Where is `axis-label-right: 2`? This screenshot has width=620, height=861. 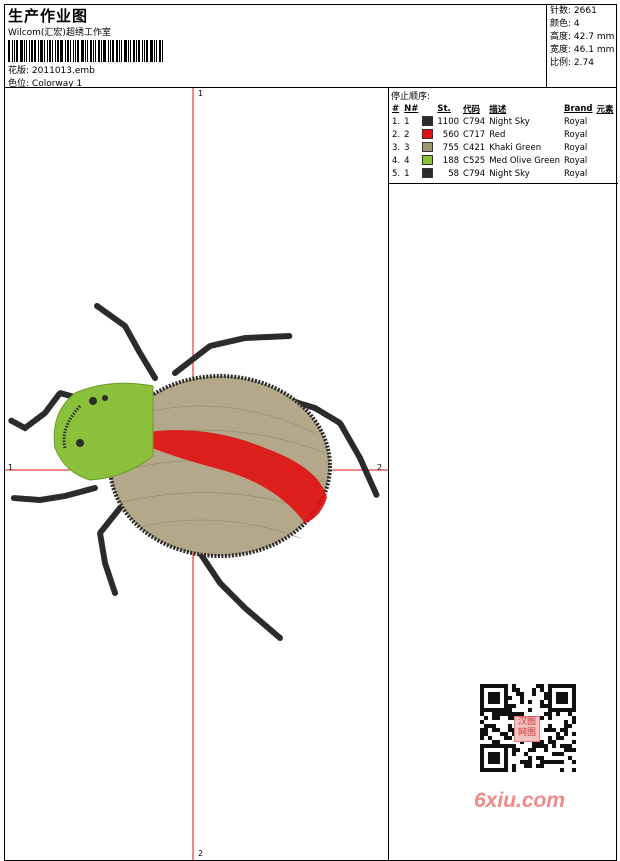
axis-label-right: 2 is located at coordinates (380, 467).